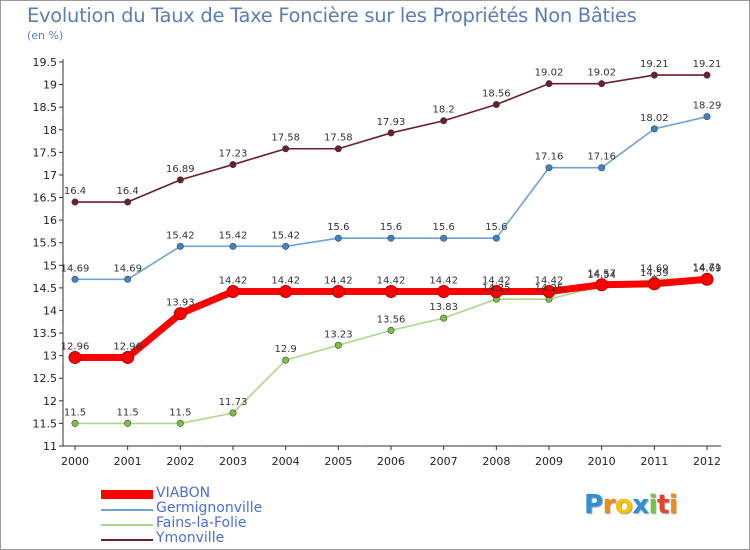  I want to click on logo-letter: t, so click(662, 505).